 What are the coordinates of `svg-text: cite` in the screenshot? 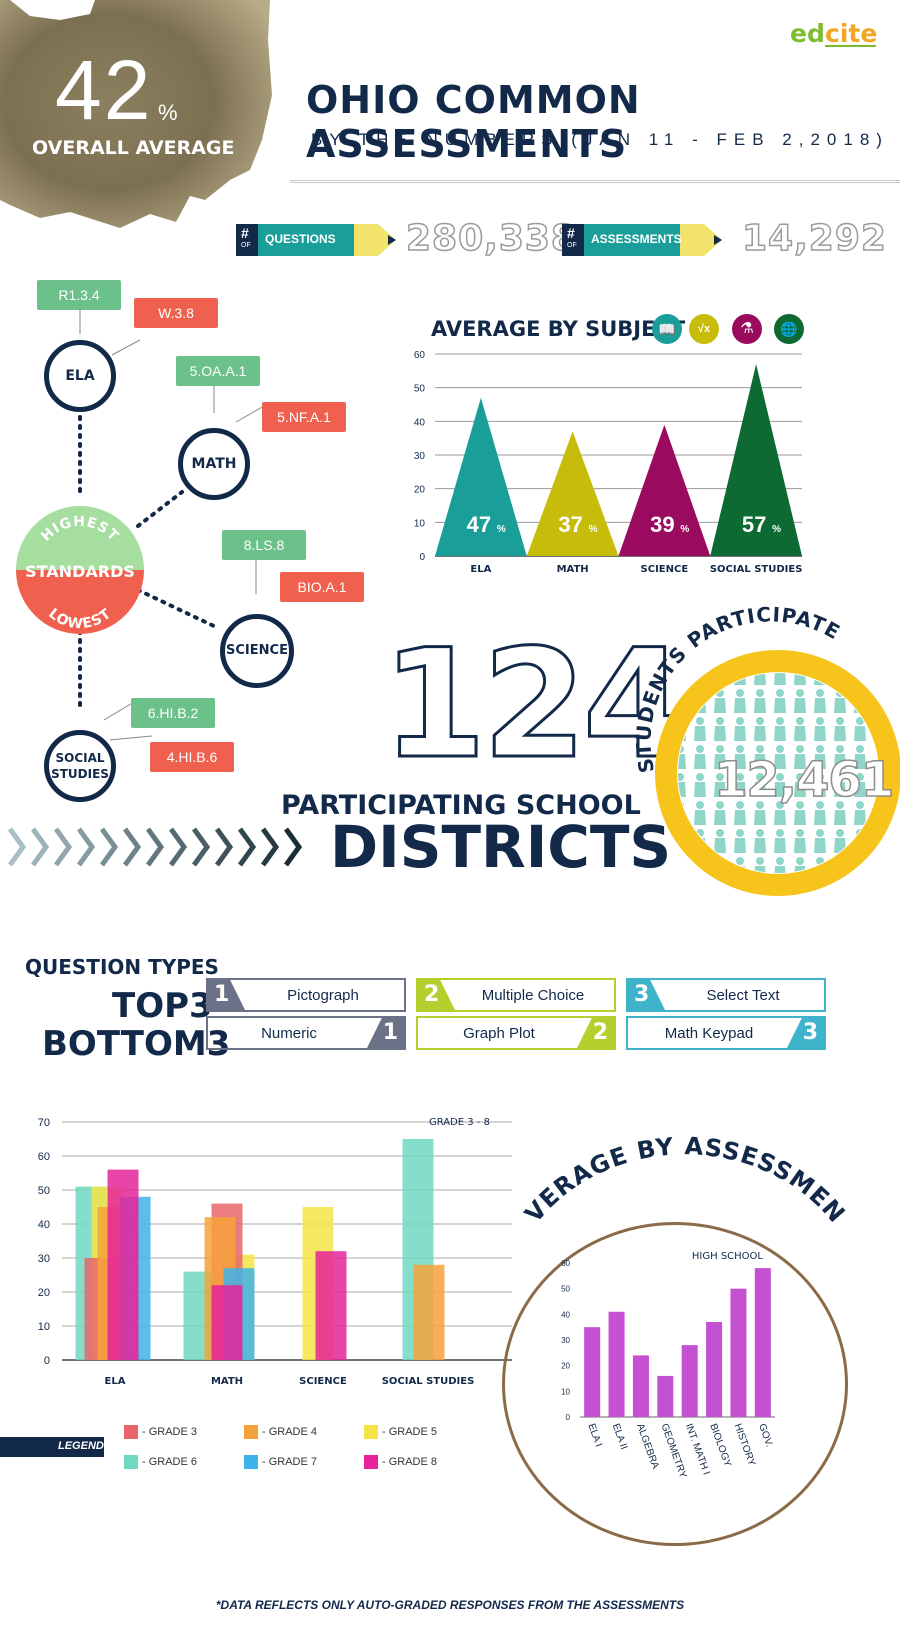 It's located at (851, 33).